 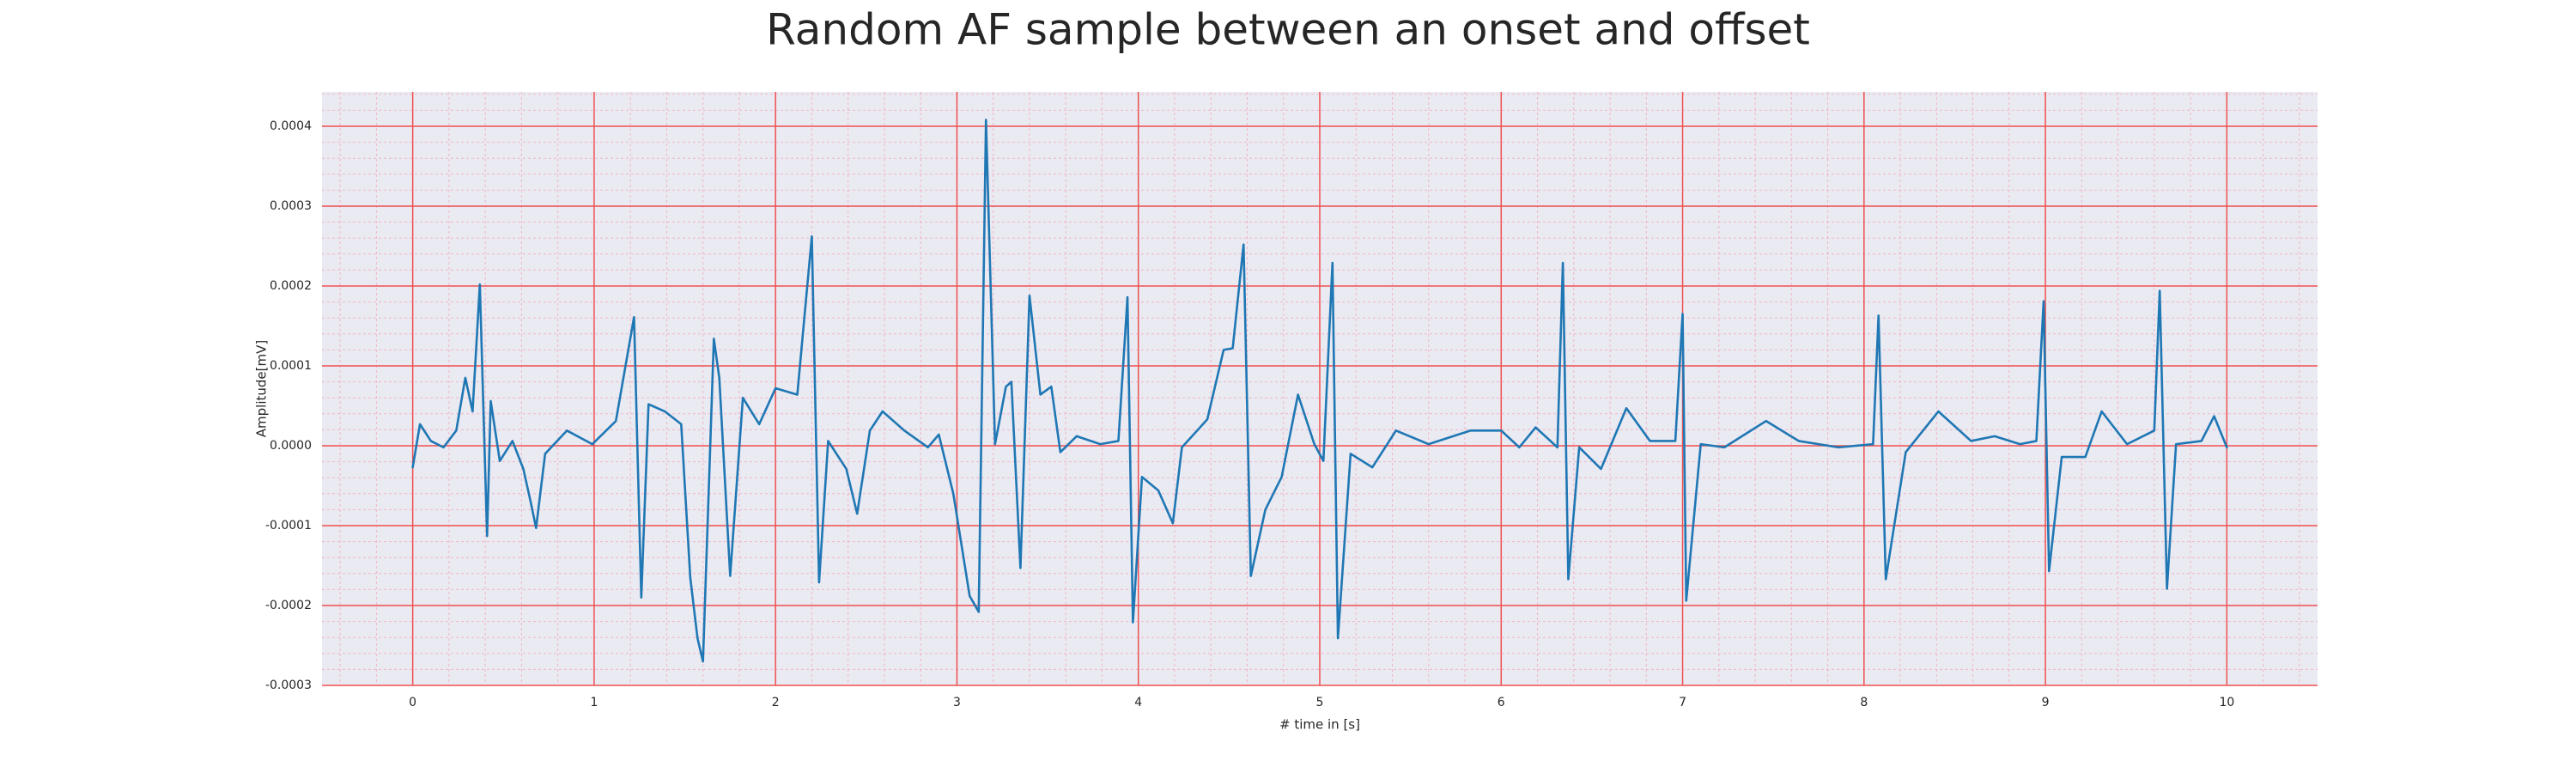 I want to click on x-tick-label: 2, so click(x=776, y=702).